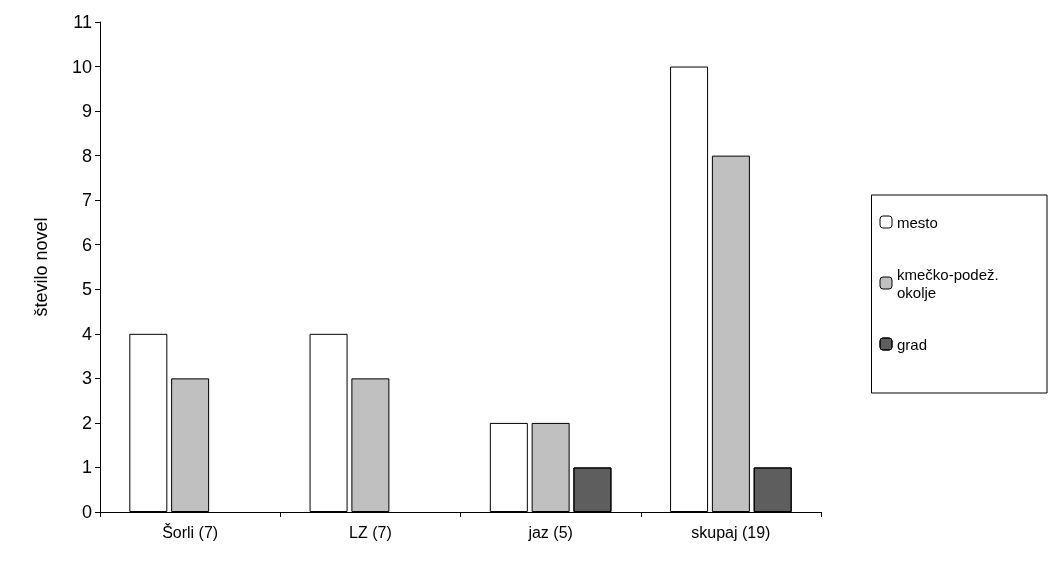 This screenshot has height=566, width=1059. Describe the element at coordinates (86, 155) in the screenshot. I see `y-tick-label: 8` at that location.